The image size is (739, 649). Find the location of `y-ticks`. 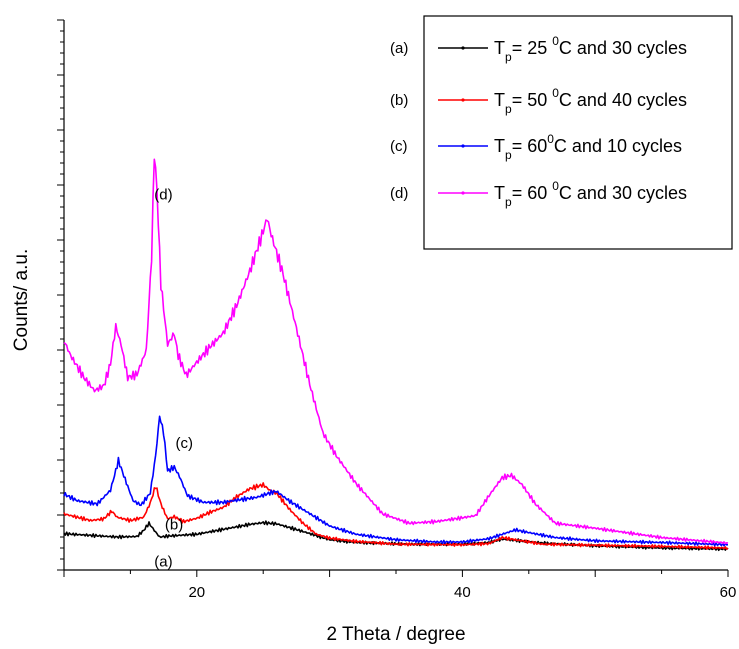

y-ticks is located at coordinates (60, 295).